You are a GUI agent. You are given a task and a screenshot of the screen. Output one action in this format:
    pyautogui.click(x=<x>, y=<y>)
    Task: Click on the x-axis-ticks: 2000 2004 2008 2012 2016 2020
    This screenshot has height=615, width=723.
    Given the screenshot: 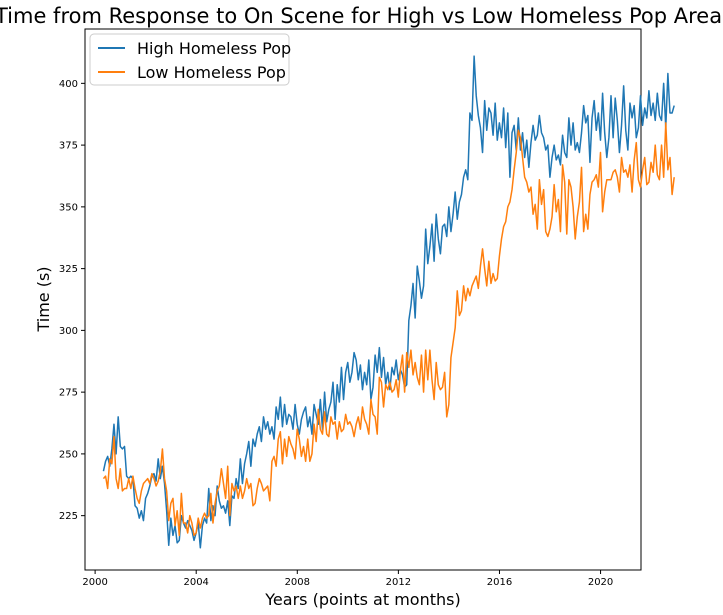 What is the action you would take?
    pyautogui.click(x=347, y=579)
    